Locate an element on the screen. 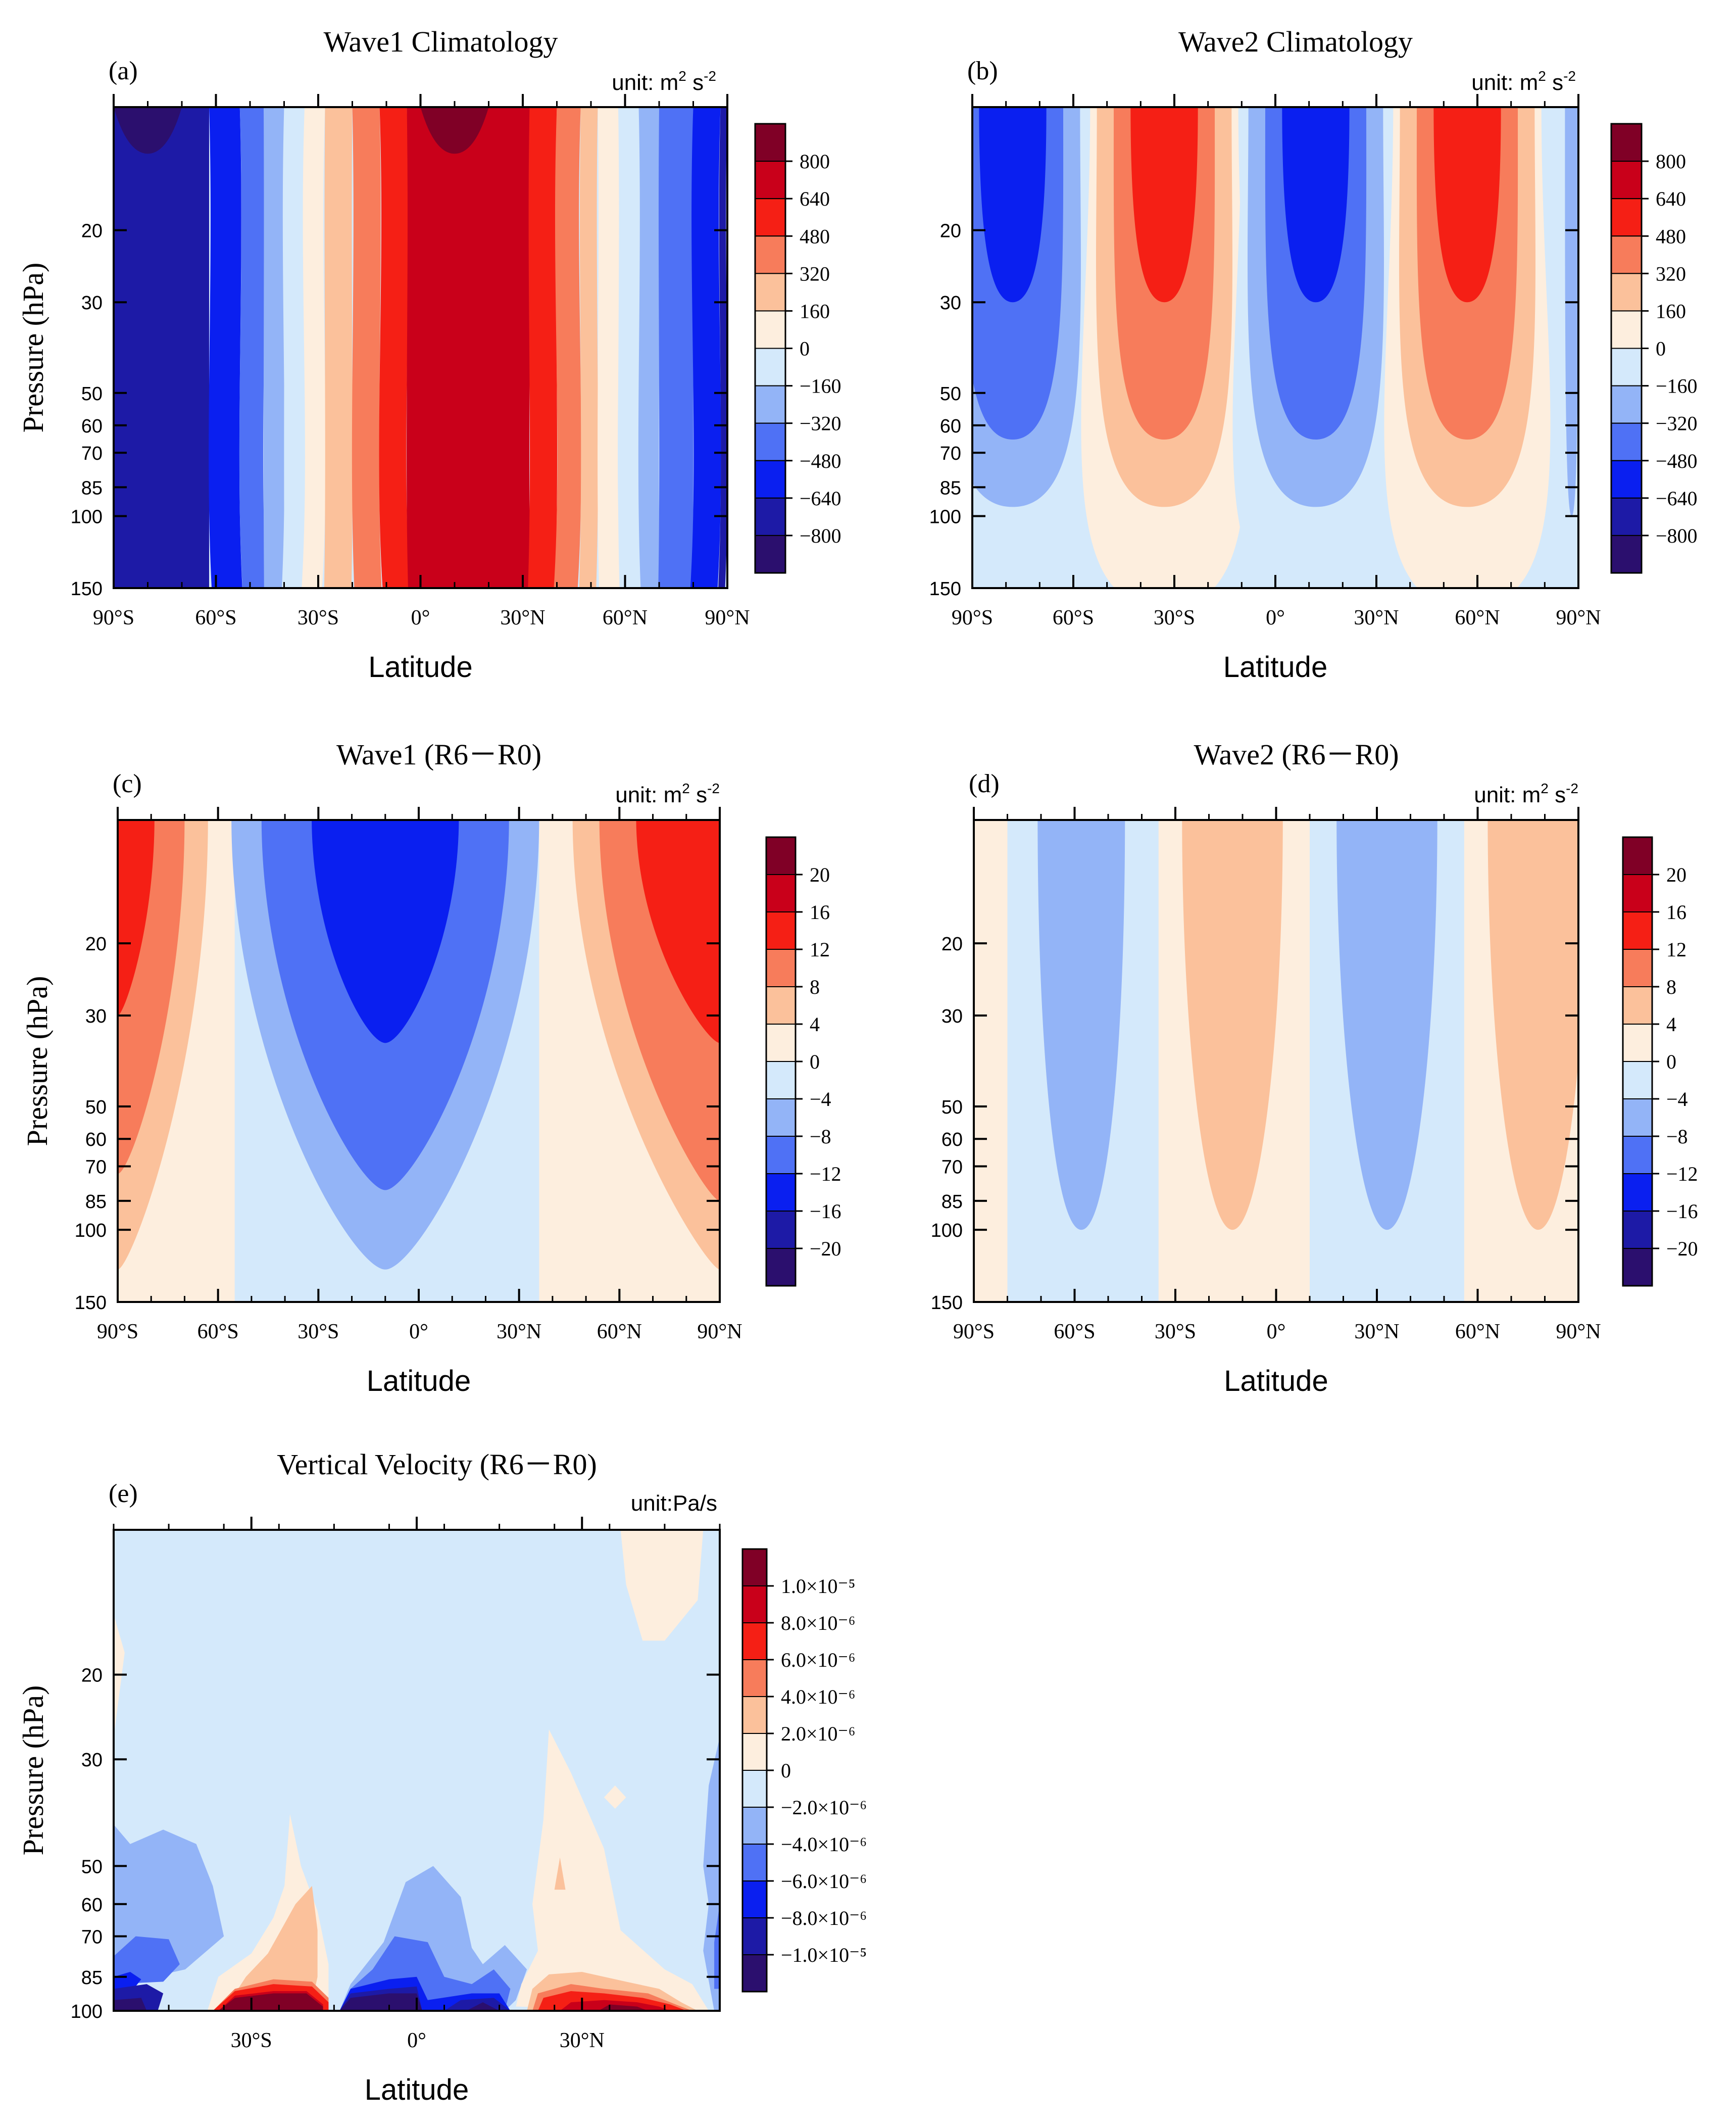 The height and width of the screenshot is (2126, 1736). colorbar-label: −320 is located at coordinates (820, 423).